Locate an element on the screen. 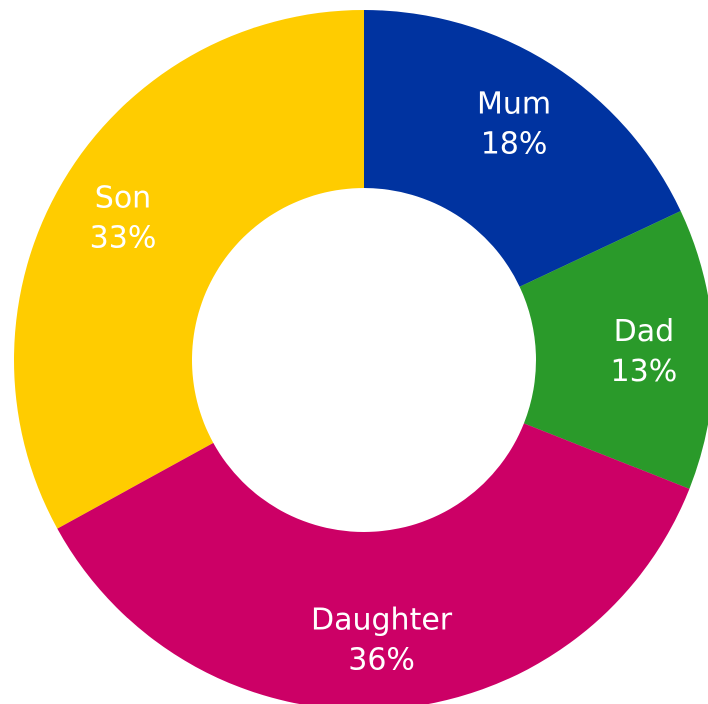  slice-percent-dad: 13% is located at coordinates (644, 371).